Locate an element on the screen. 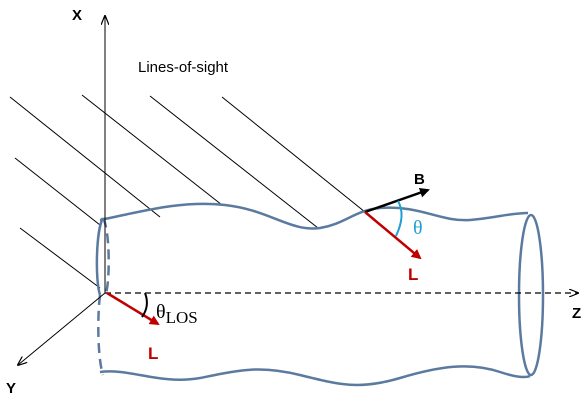 The image size is (584, 403). theta-symbol: θ is located at coordinates (161, 312).